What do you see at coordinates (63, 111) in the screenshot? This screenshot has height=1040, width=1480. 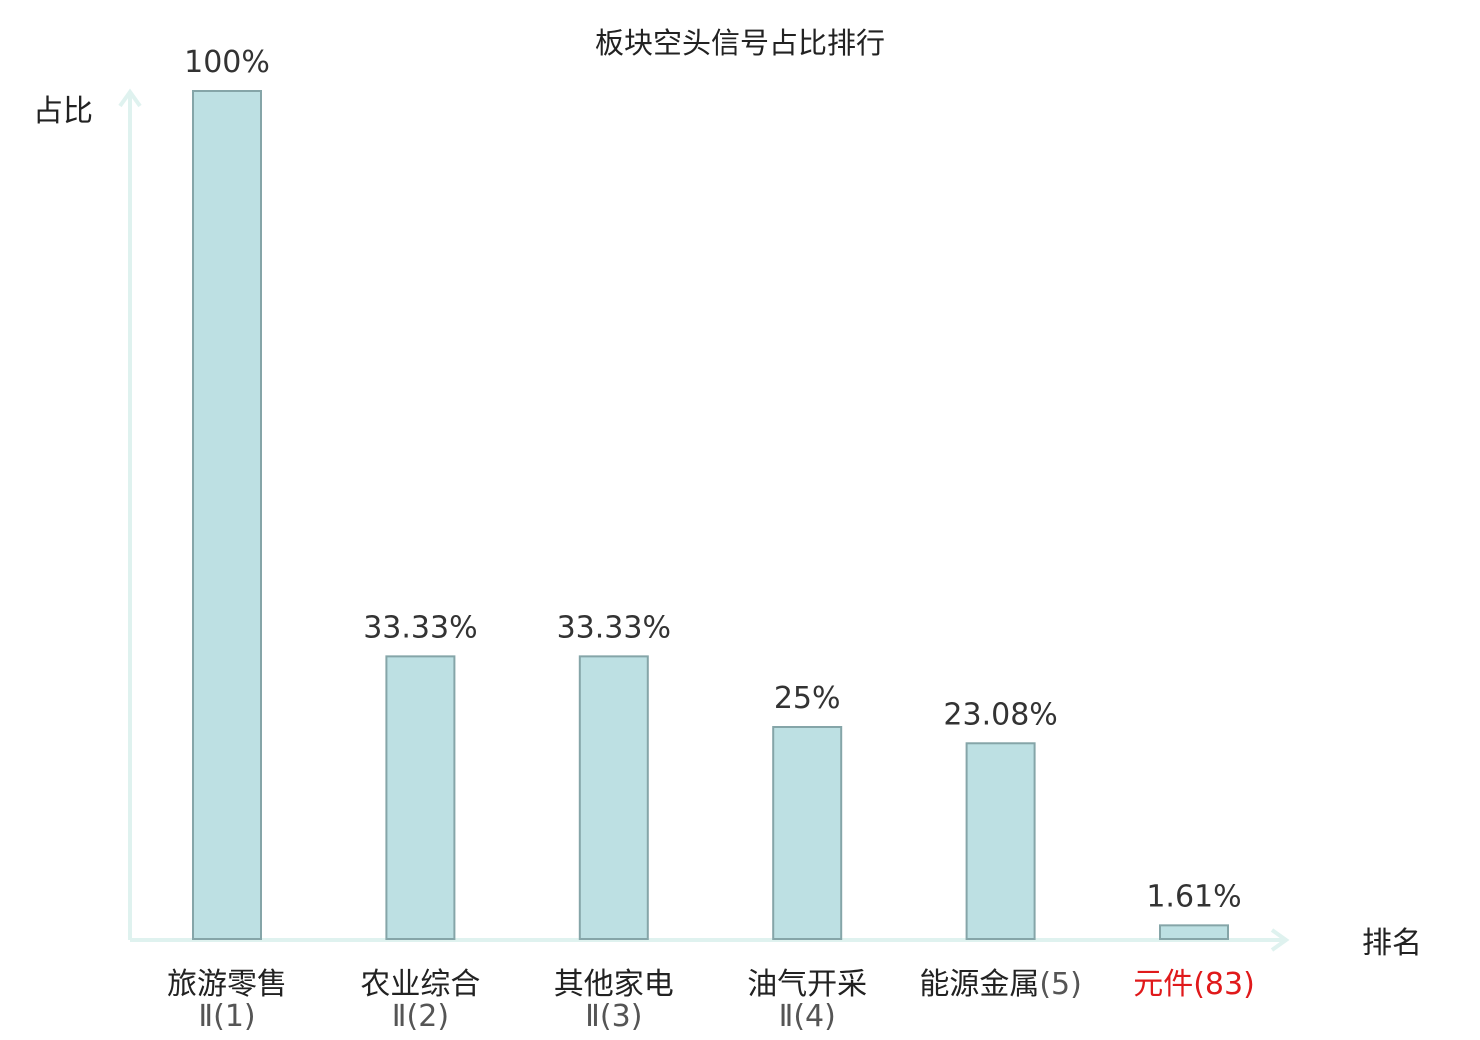 I see `y-axis-label: 占比` at bounding box center [63, 111].